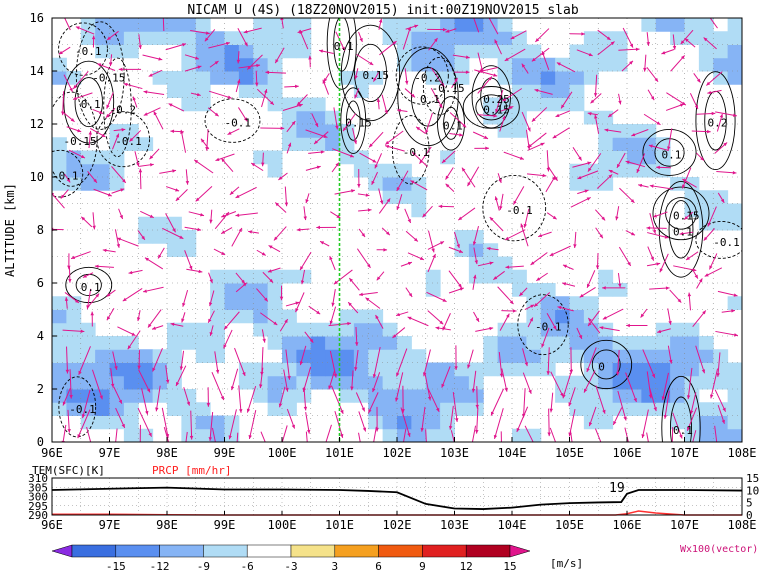 This screenshot has width=767, height=575. I want to click on contour-label: 0.1, so click(453, 125).